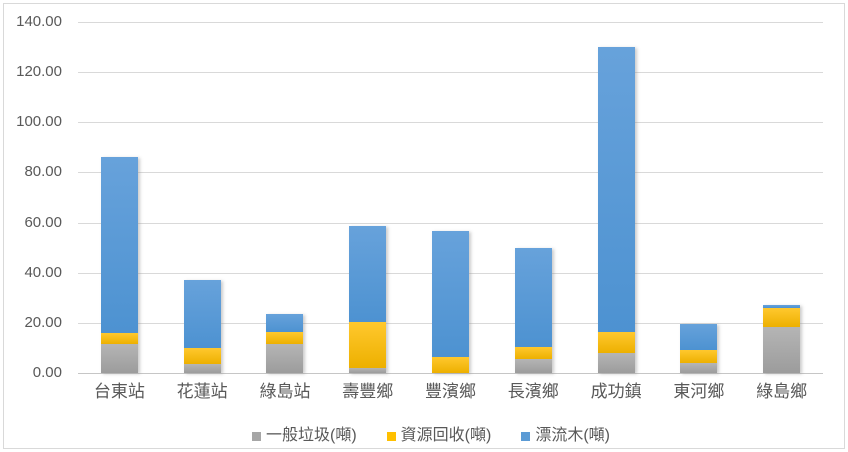 This screenshot has height=452, width=848. I want to click on legend-item-gray: 一般垃圾(噸), so click(304, 436).